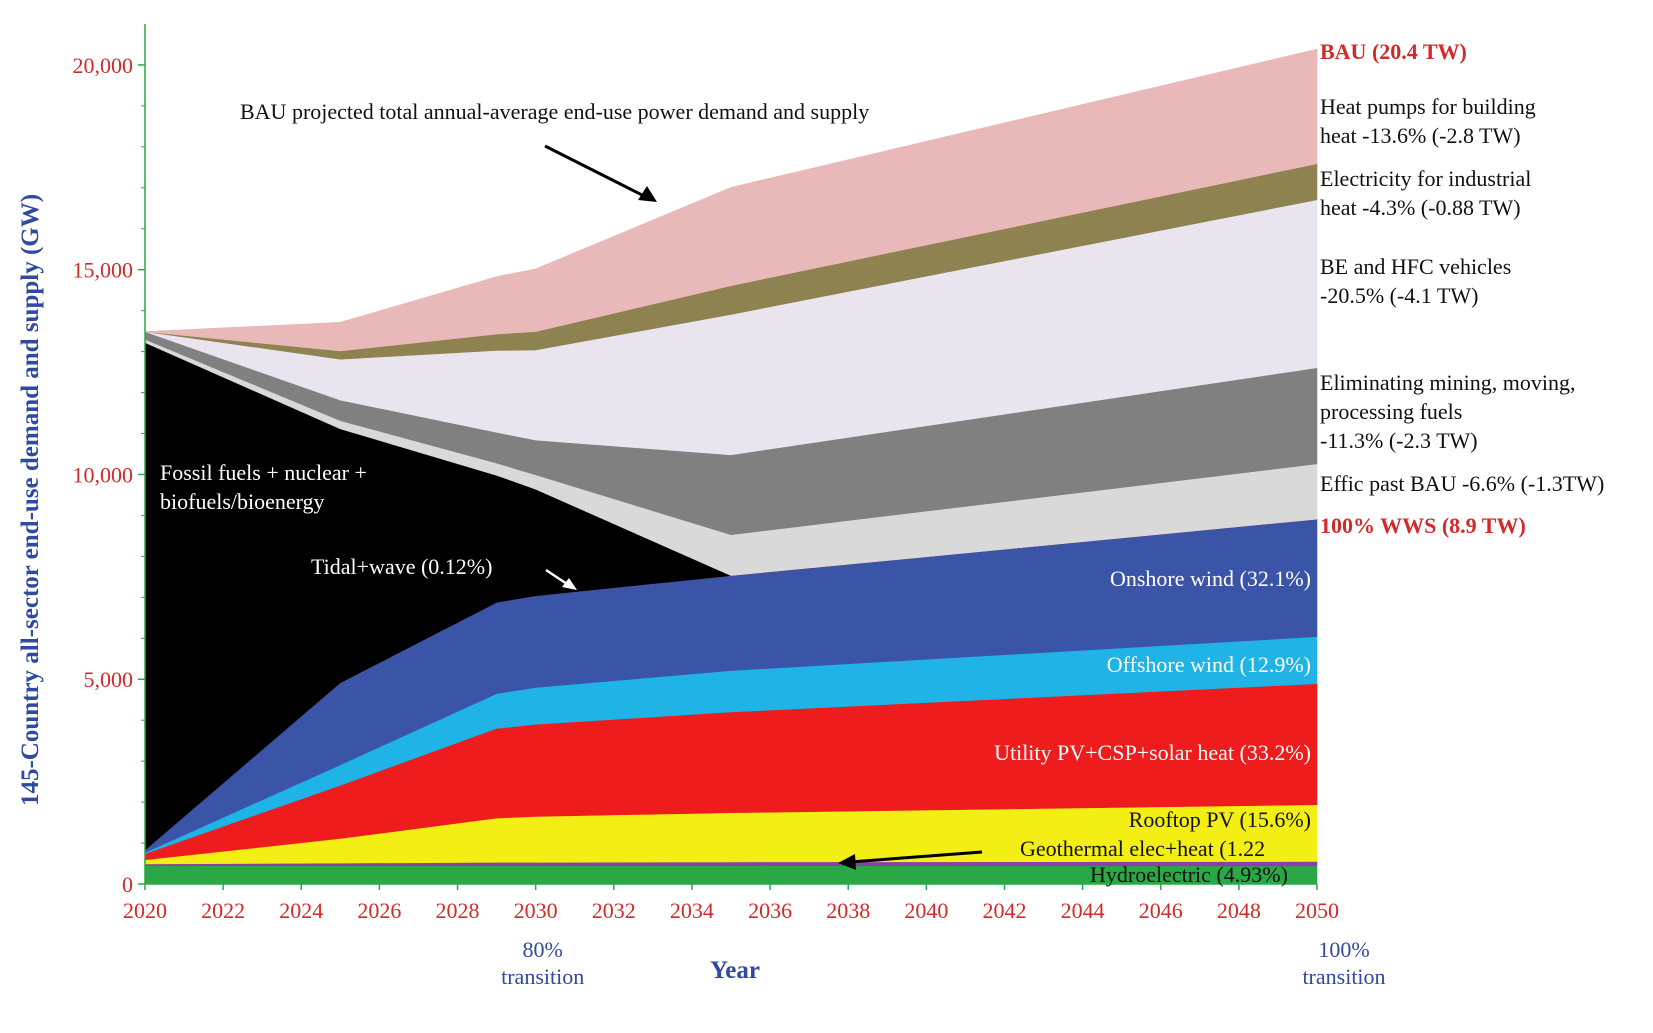  Describe the element at coordinates (1399, 295) in the screenshot. I see `vehicles-label-2: -20.5% (-4.1 TW)` at that location.